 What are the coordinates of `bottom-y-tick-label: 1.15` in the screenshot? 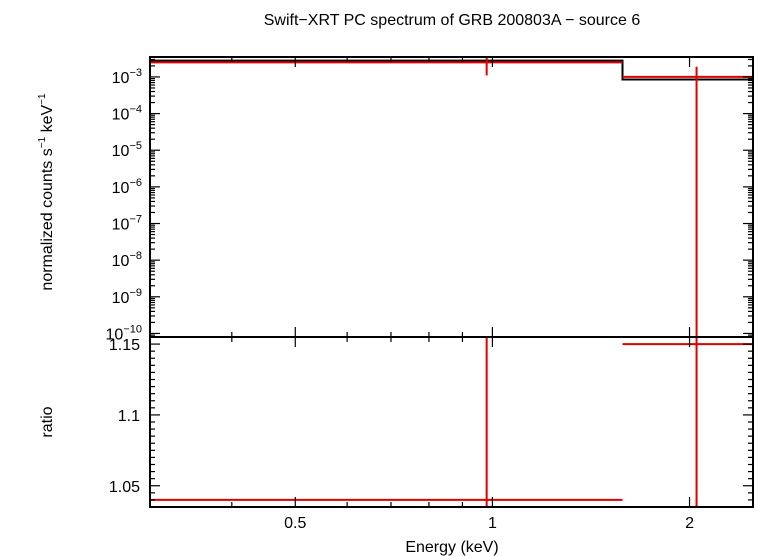 It's located at (124, 345).